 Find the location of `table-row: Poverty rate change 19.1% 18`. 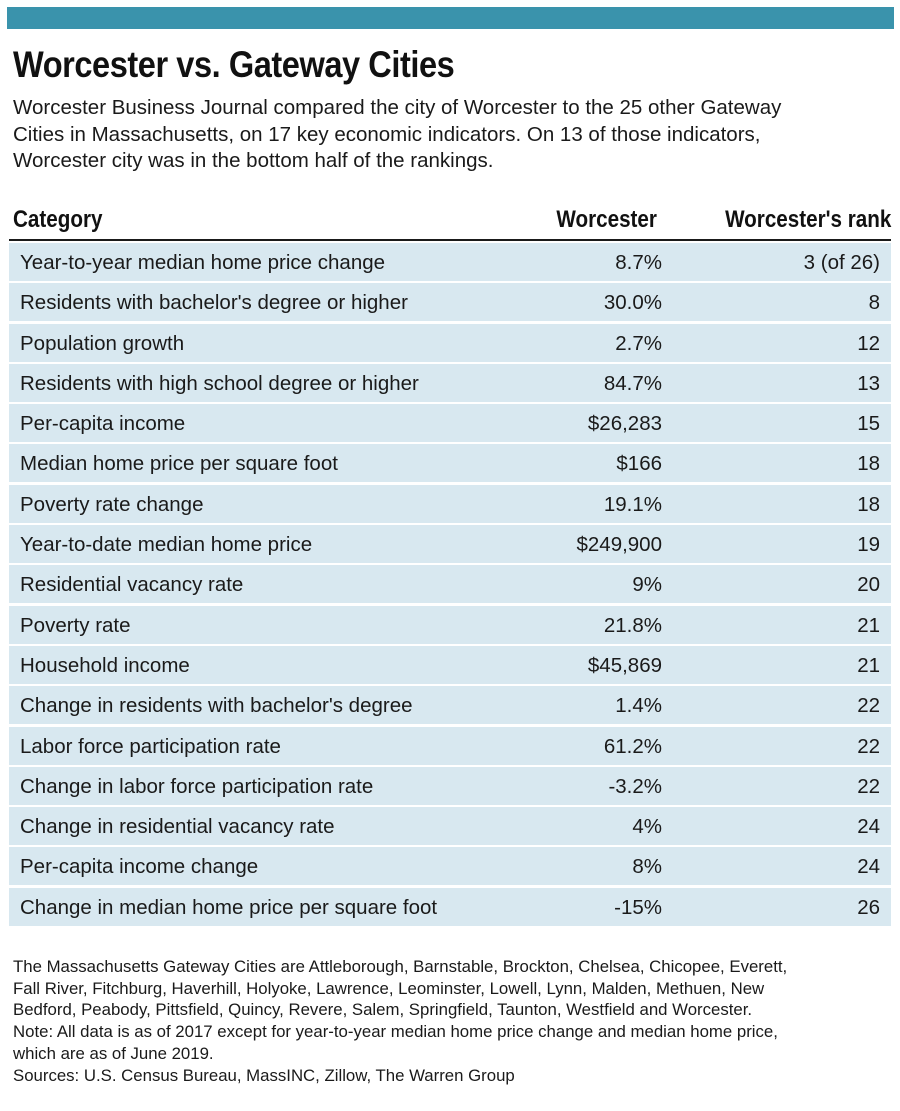

table-row: Poverty rate change 19.1% 18 is located at coordinates (450, 503).